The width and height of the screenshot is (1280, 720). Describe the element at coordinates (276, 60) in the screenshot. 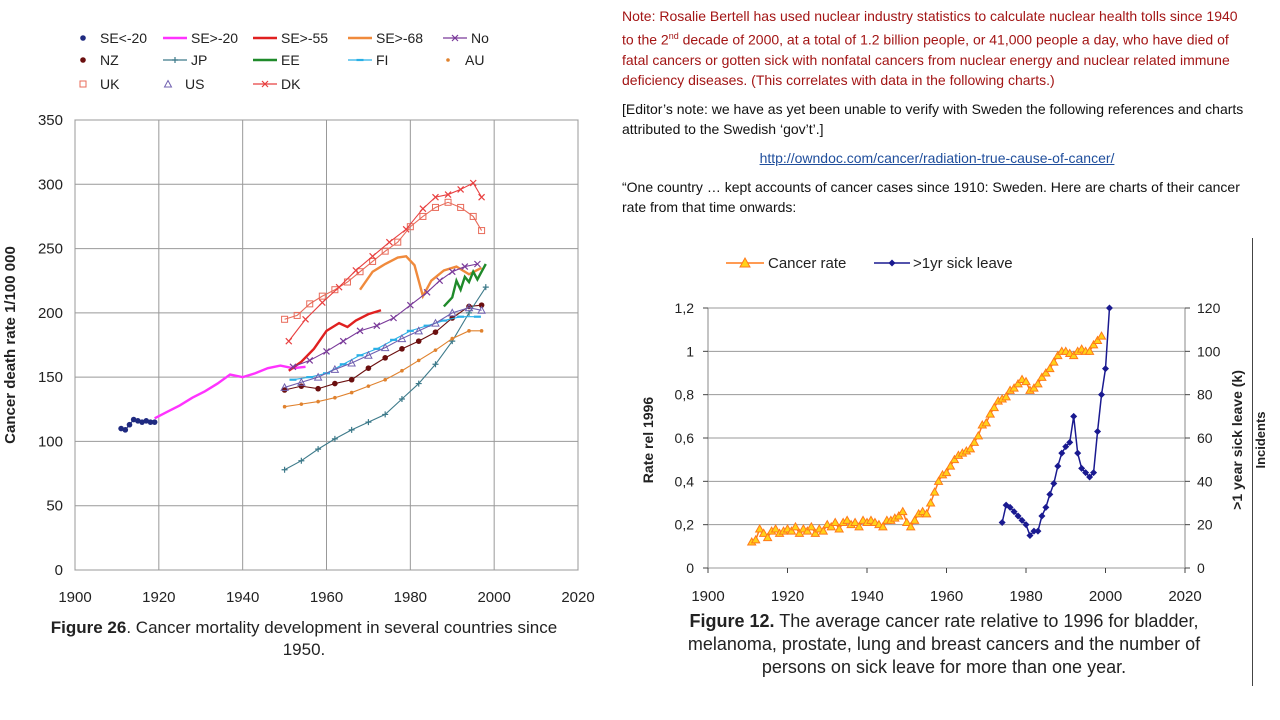

I see `legend-item-EE: EE` at that location.